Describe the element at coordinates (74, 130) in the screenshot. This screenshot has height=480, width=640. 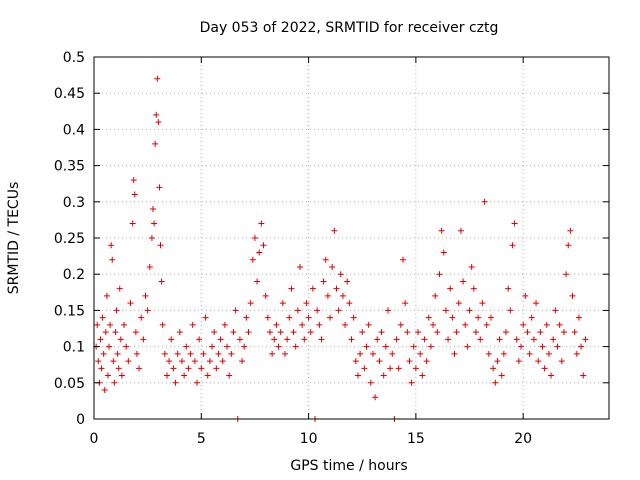
I see `y-tick-label: 0.4` at that location.